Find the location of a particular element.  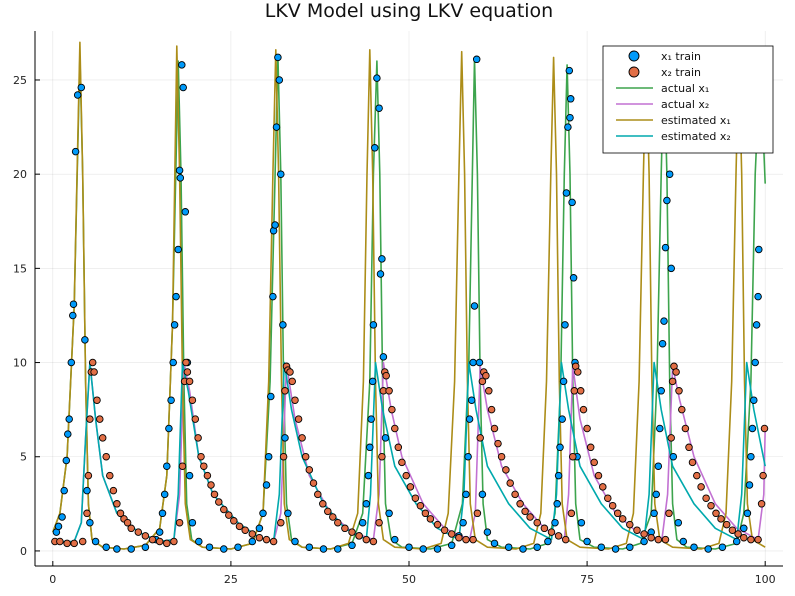

y-tick-label: 10 is located at coordinates (20, 363).